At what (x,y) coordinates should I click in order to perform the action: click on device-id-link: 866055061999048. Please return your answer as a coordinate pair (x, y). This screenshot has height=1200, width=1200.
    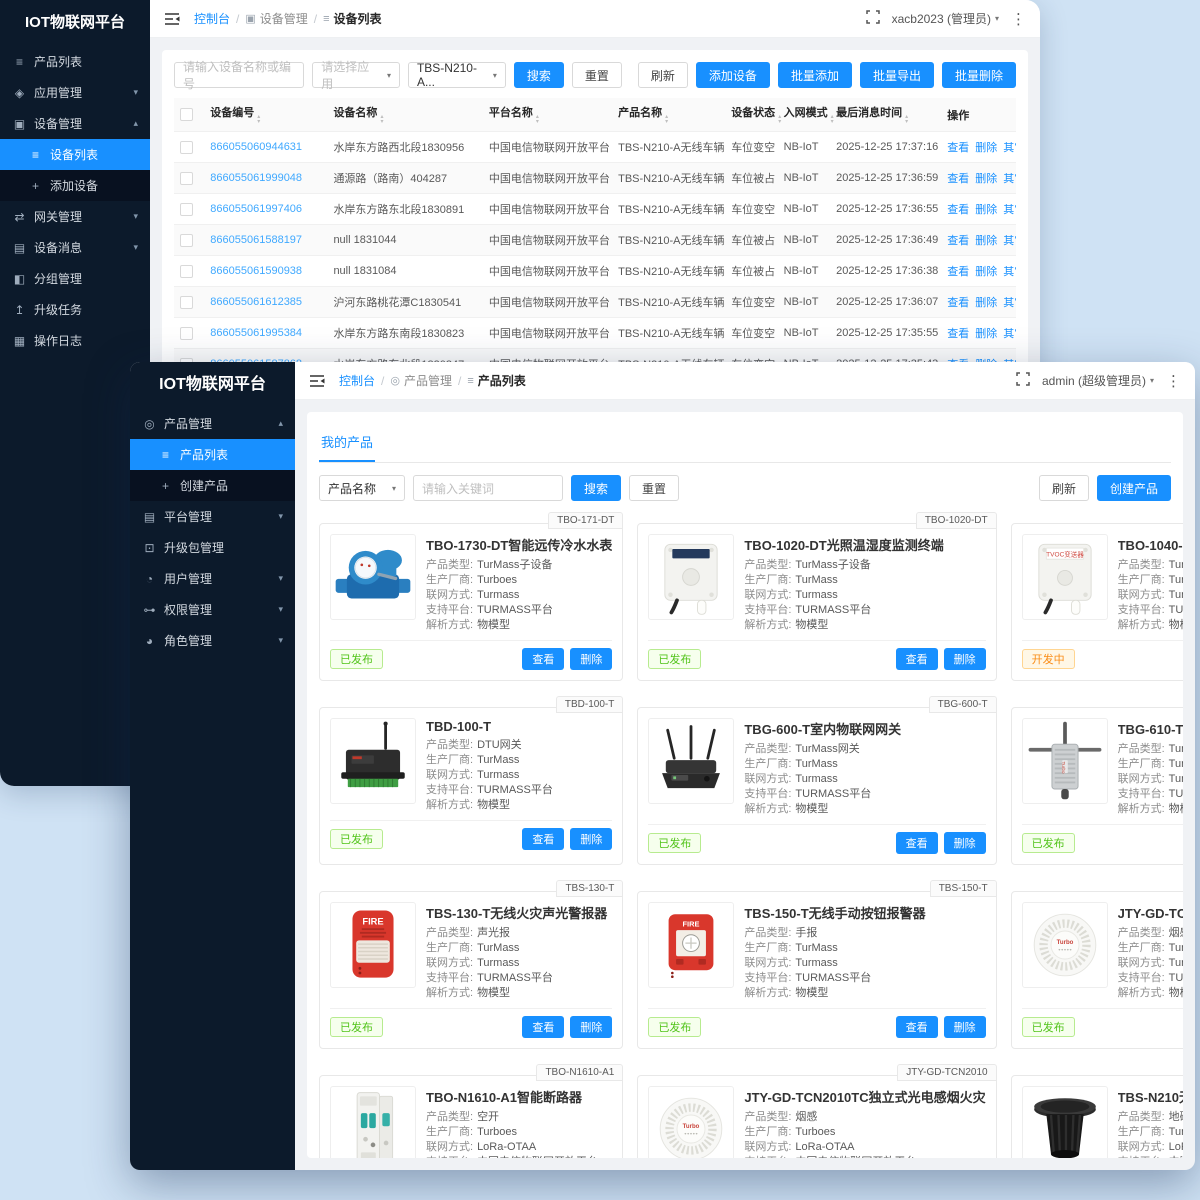
    Looking at the image, I should click on (256, 178).